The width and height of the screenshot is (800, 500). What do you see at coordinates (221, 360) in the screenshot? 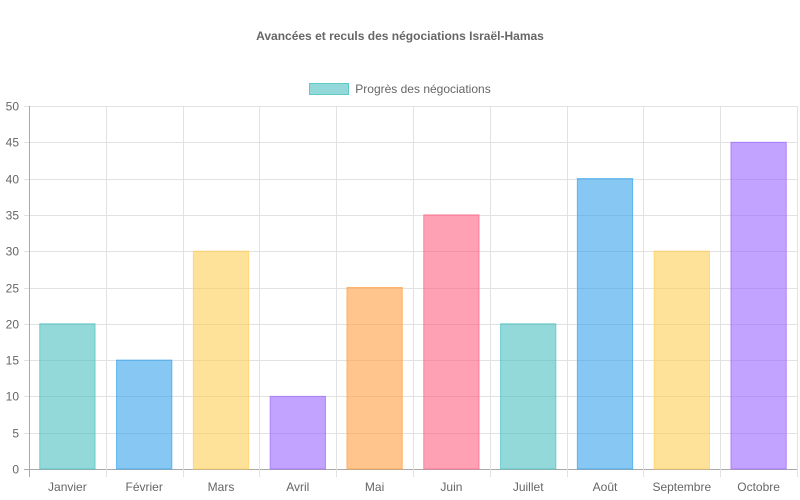
I see `bar-mars` at bounding box center [221, 360].